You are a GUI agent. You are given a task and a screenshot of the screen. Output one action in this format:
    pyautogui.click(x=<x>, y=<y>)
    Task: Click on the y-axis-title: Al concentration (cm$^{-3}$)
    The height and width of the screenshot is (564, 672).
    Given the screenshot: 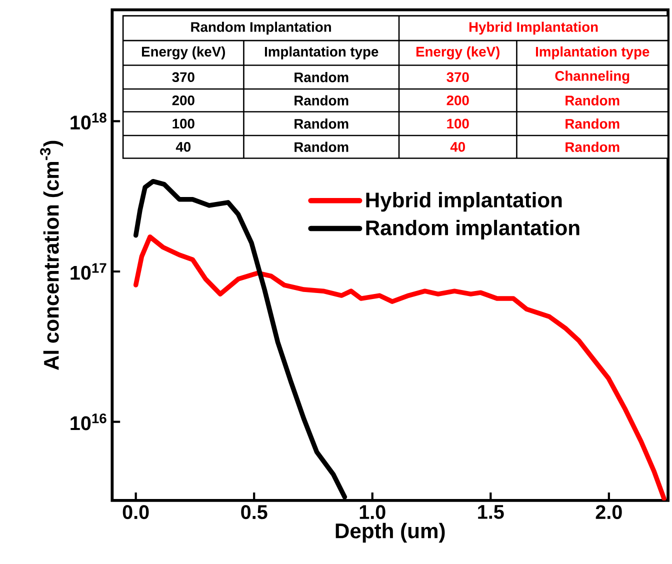 What is the action you would take?
    pyautogui.click(x=52, y=255)
    